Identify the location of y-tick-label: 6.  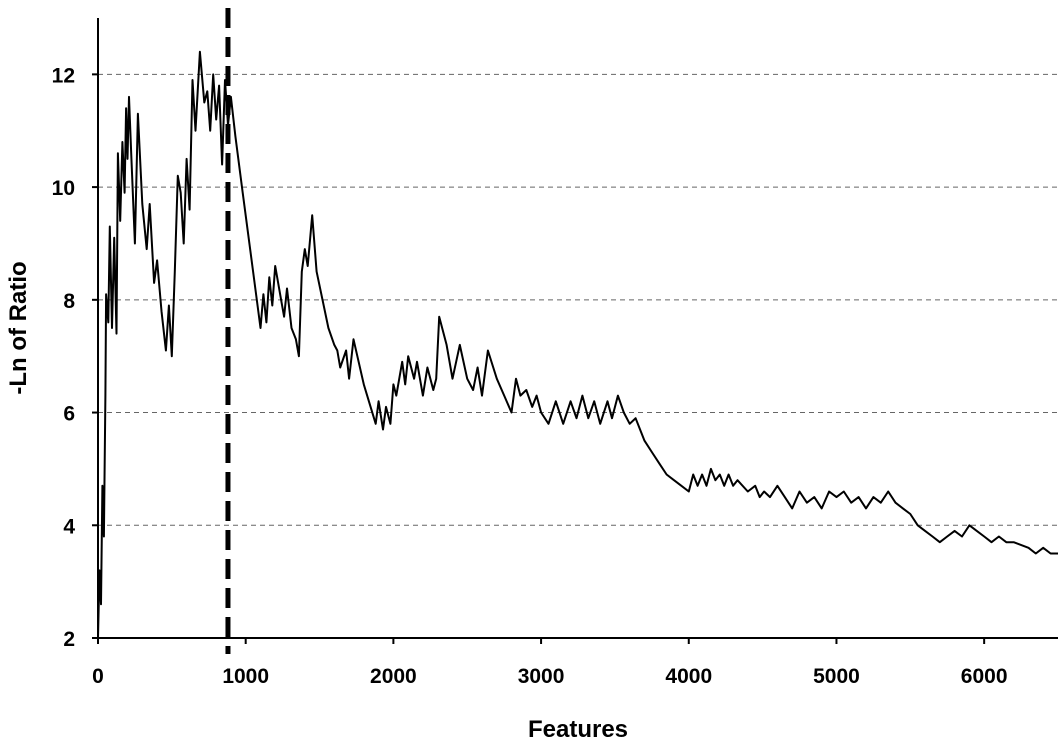
(69, 414).